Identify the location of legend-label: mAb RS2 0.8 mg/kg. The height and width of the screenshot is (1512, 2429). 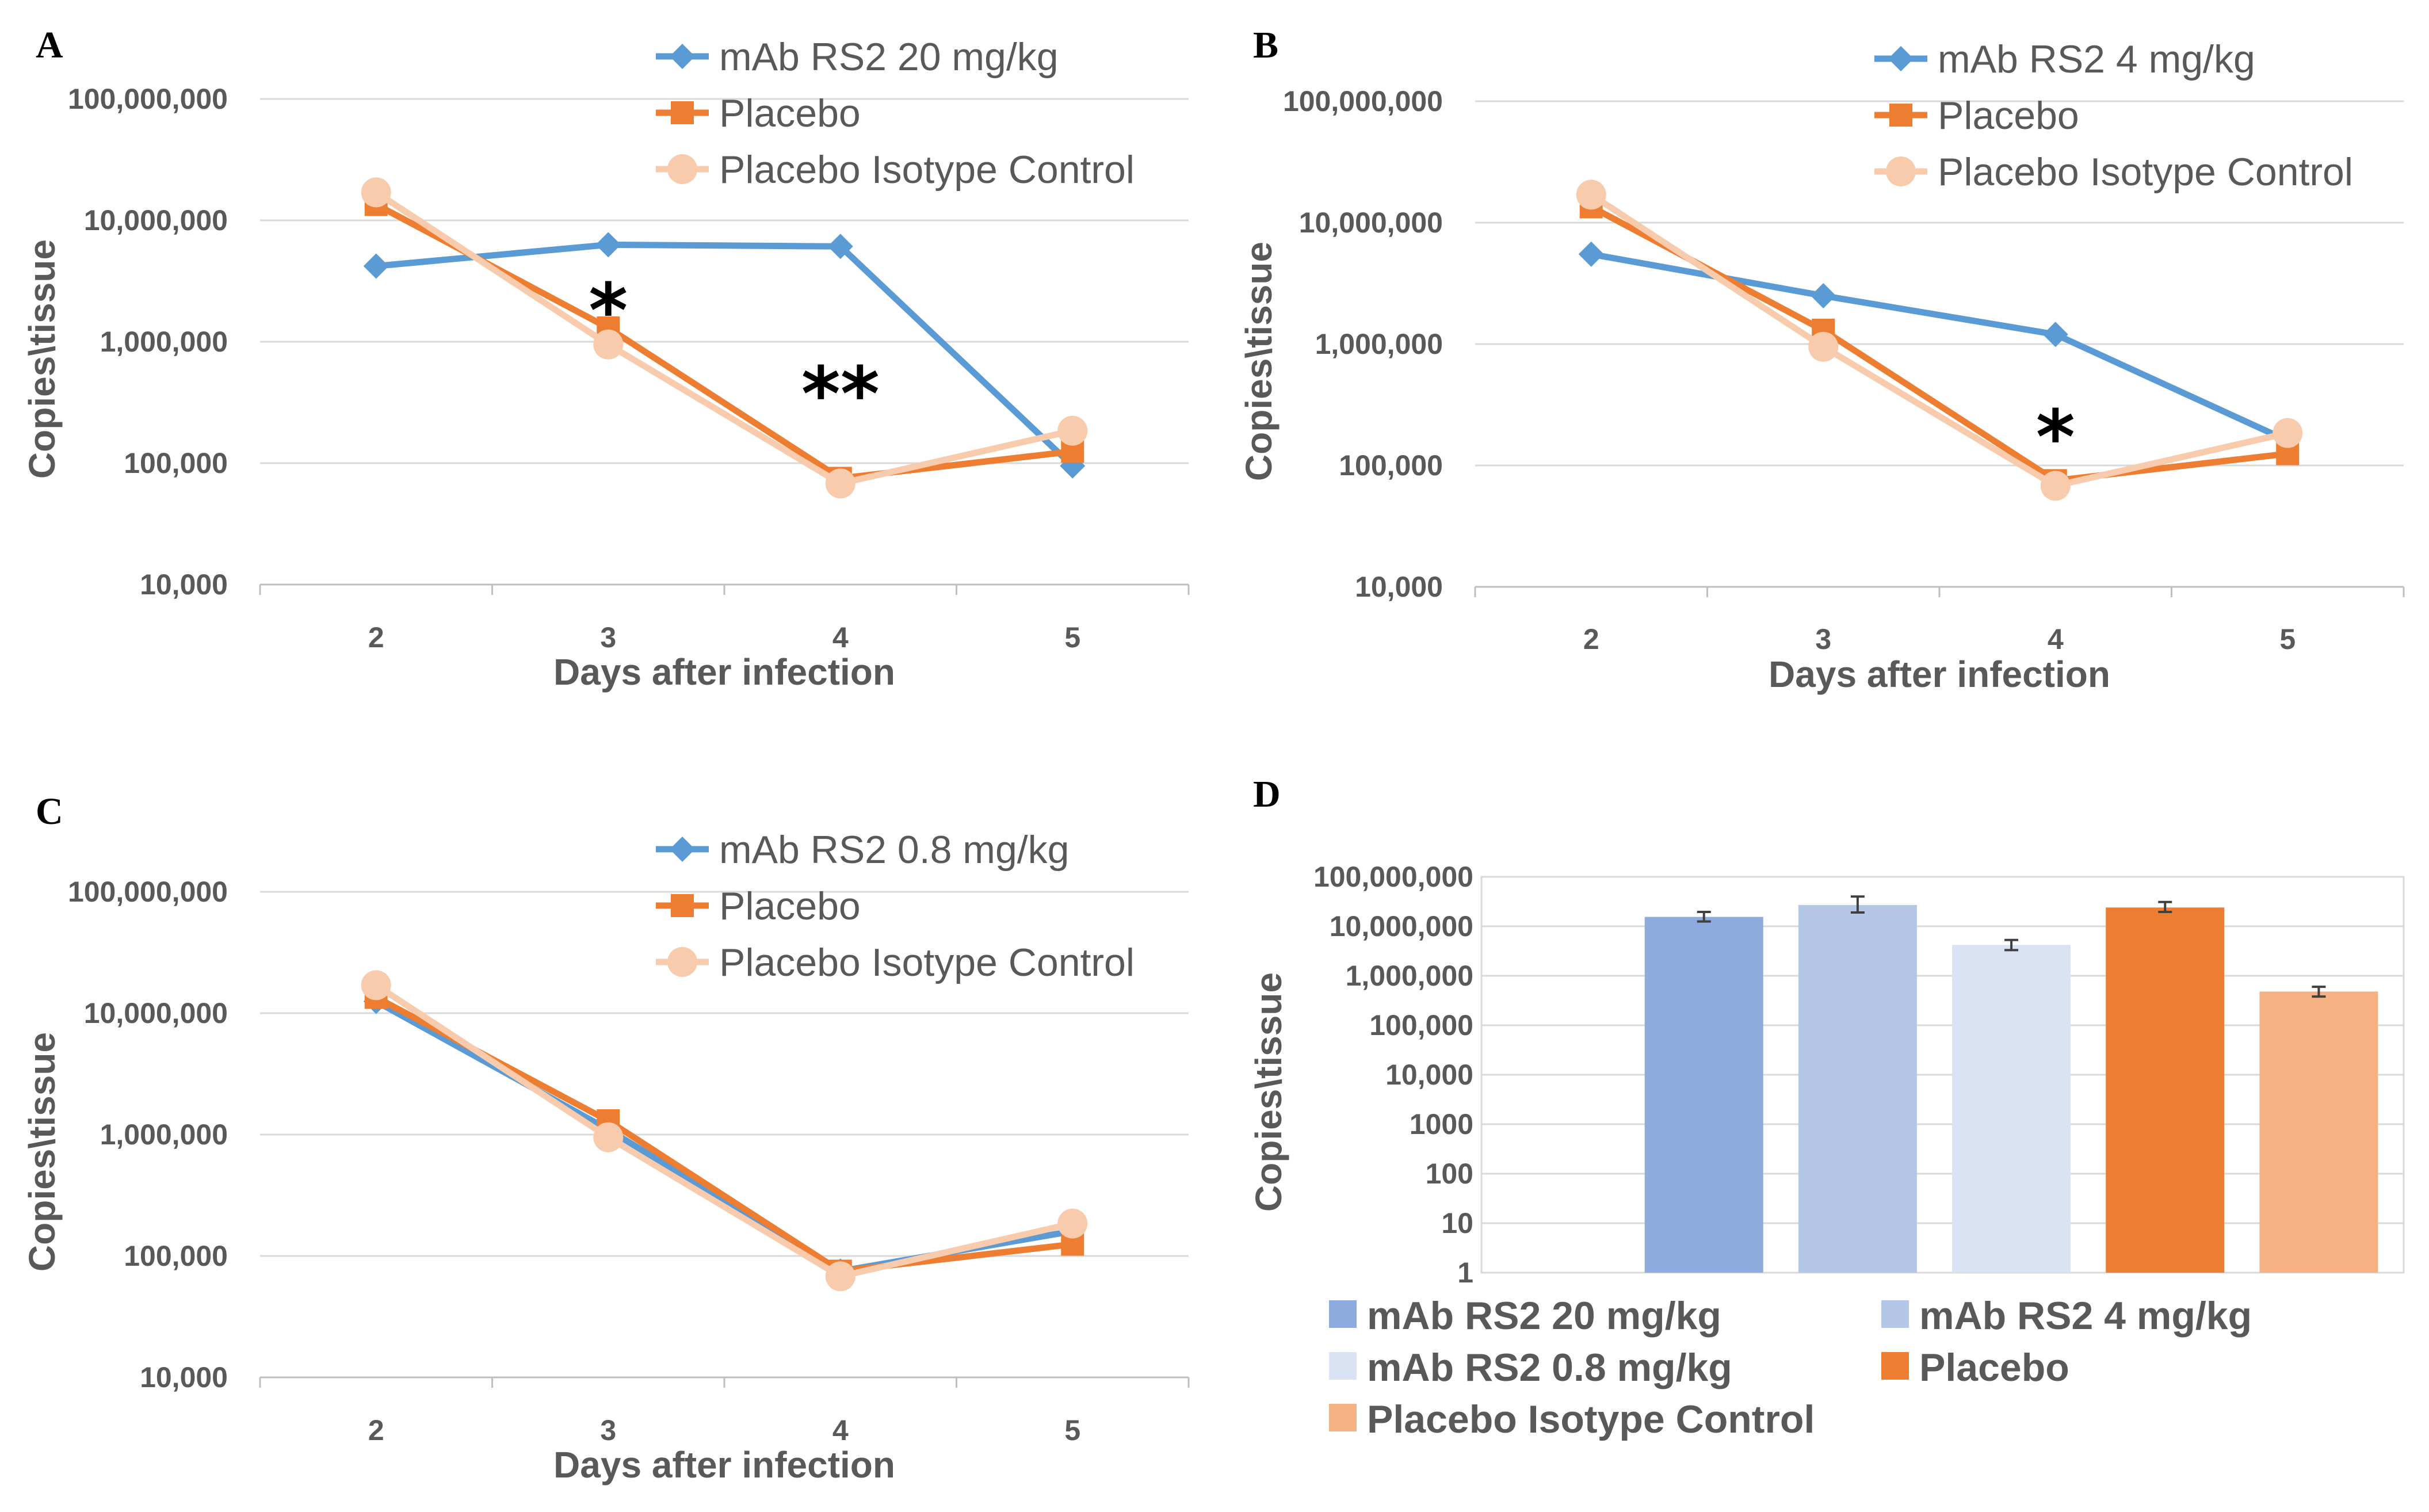
(894, 850).